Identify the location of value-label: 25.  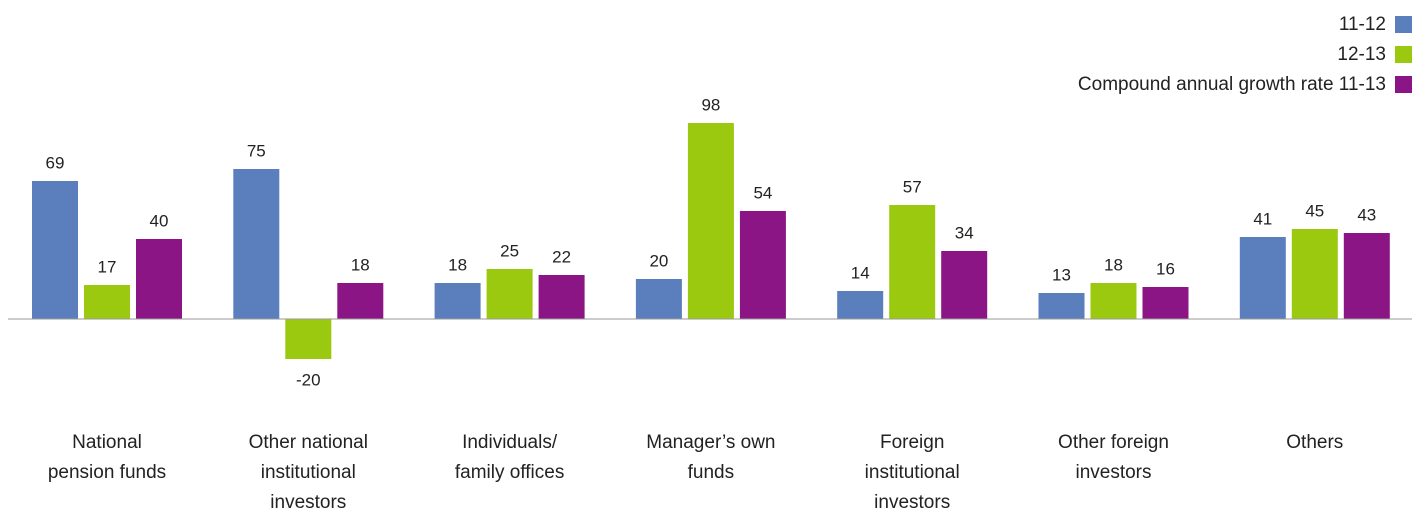
(509, 250).